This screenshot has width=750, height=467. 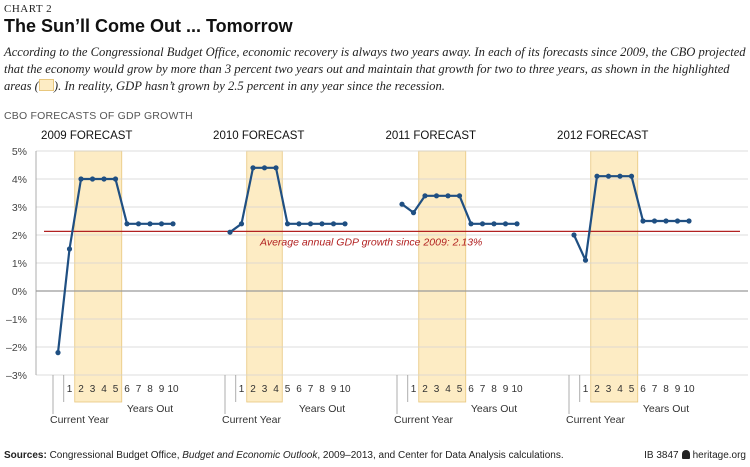 I want to click on y-tick-label: 0%, so click(x=19, y=292).